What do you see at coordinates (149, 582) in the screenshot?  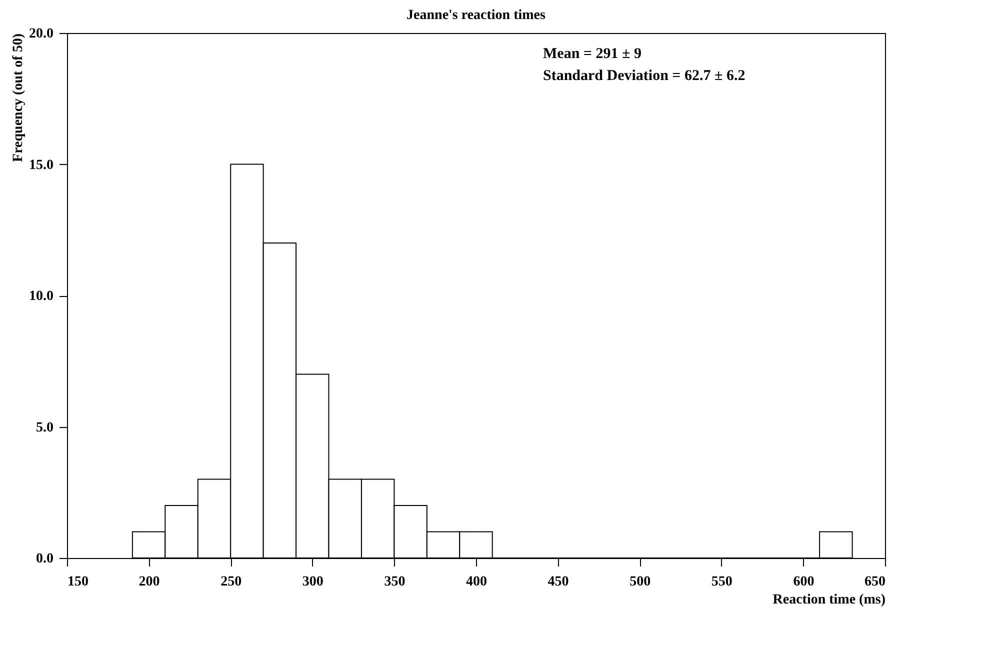 I see `x-tick-label: 200` at bounding box center [149, 582].